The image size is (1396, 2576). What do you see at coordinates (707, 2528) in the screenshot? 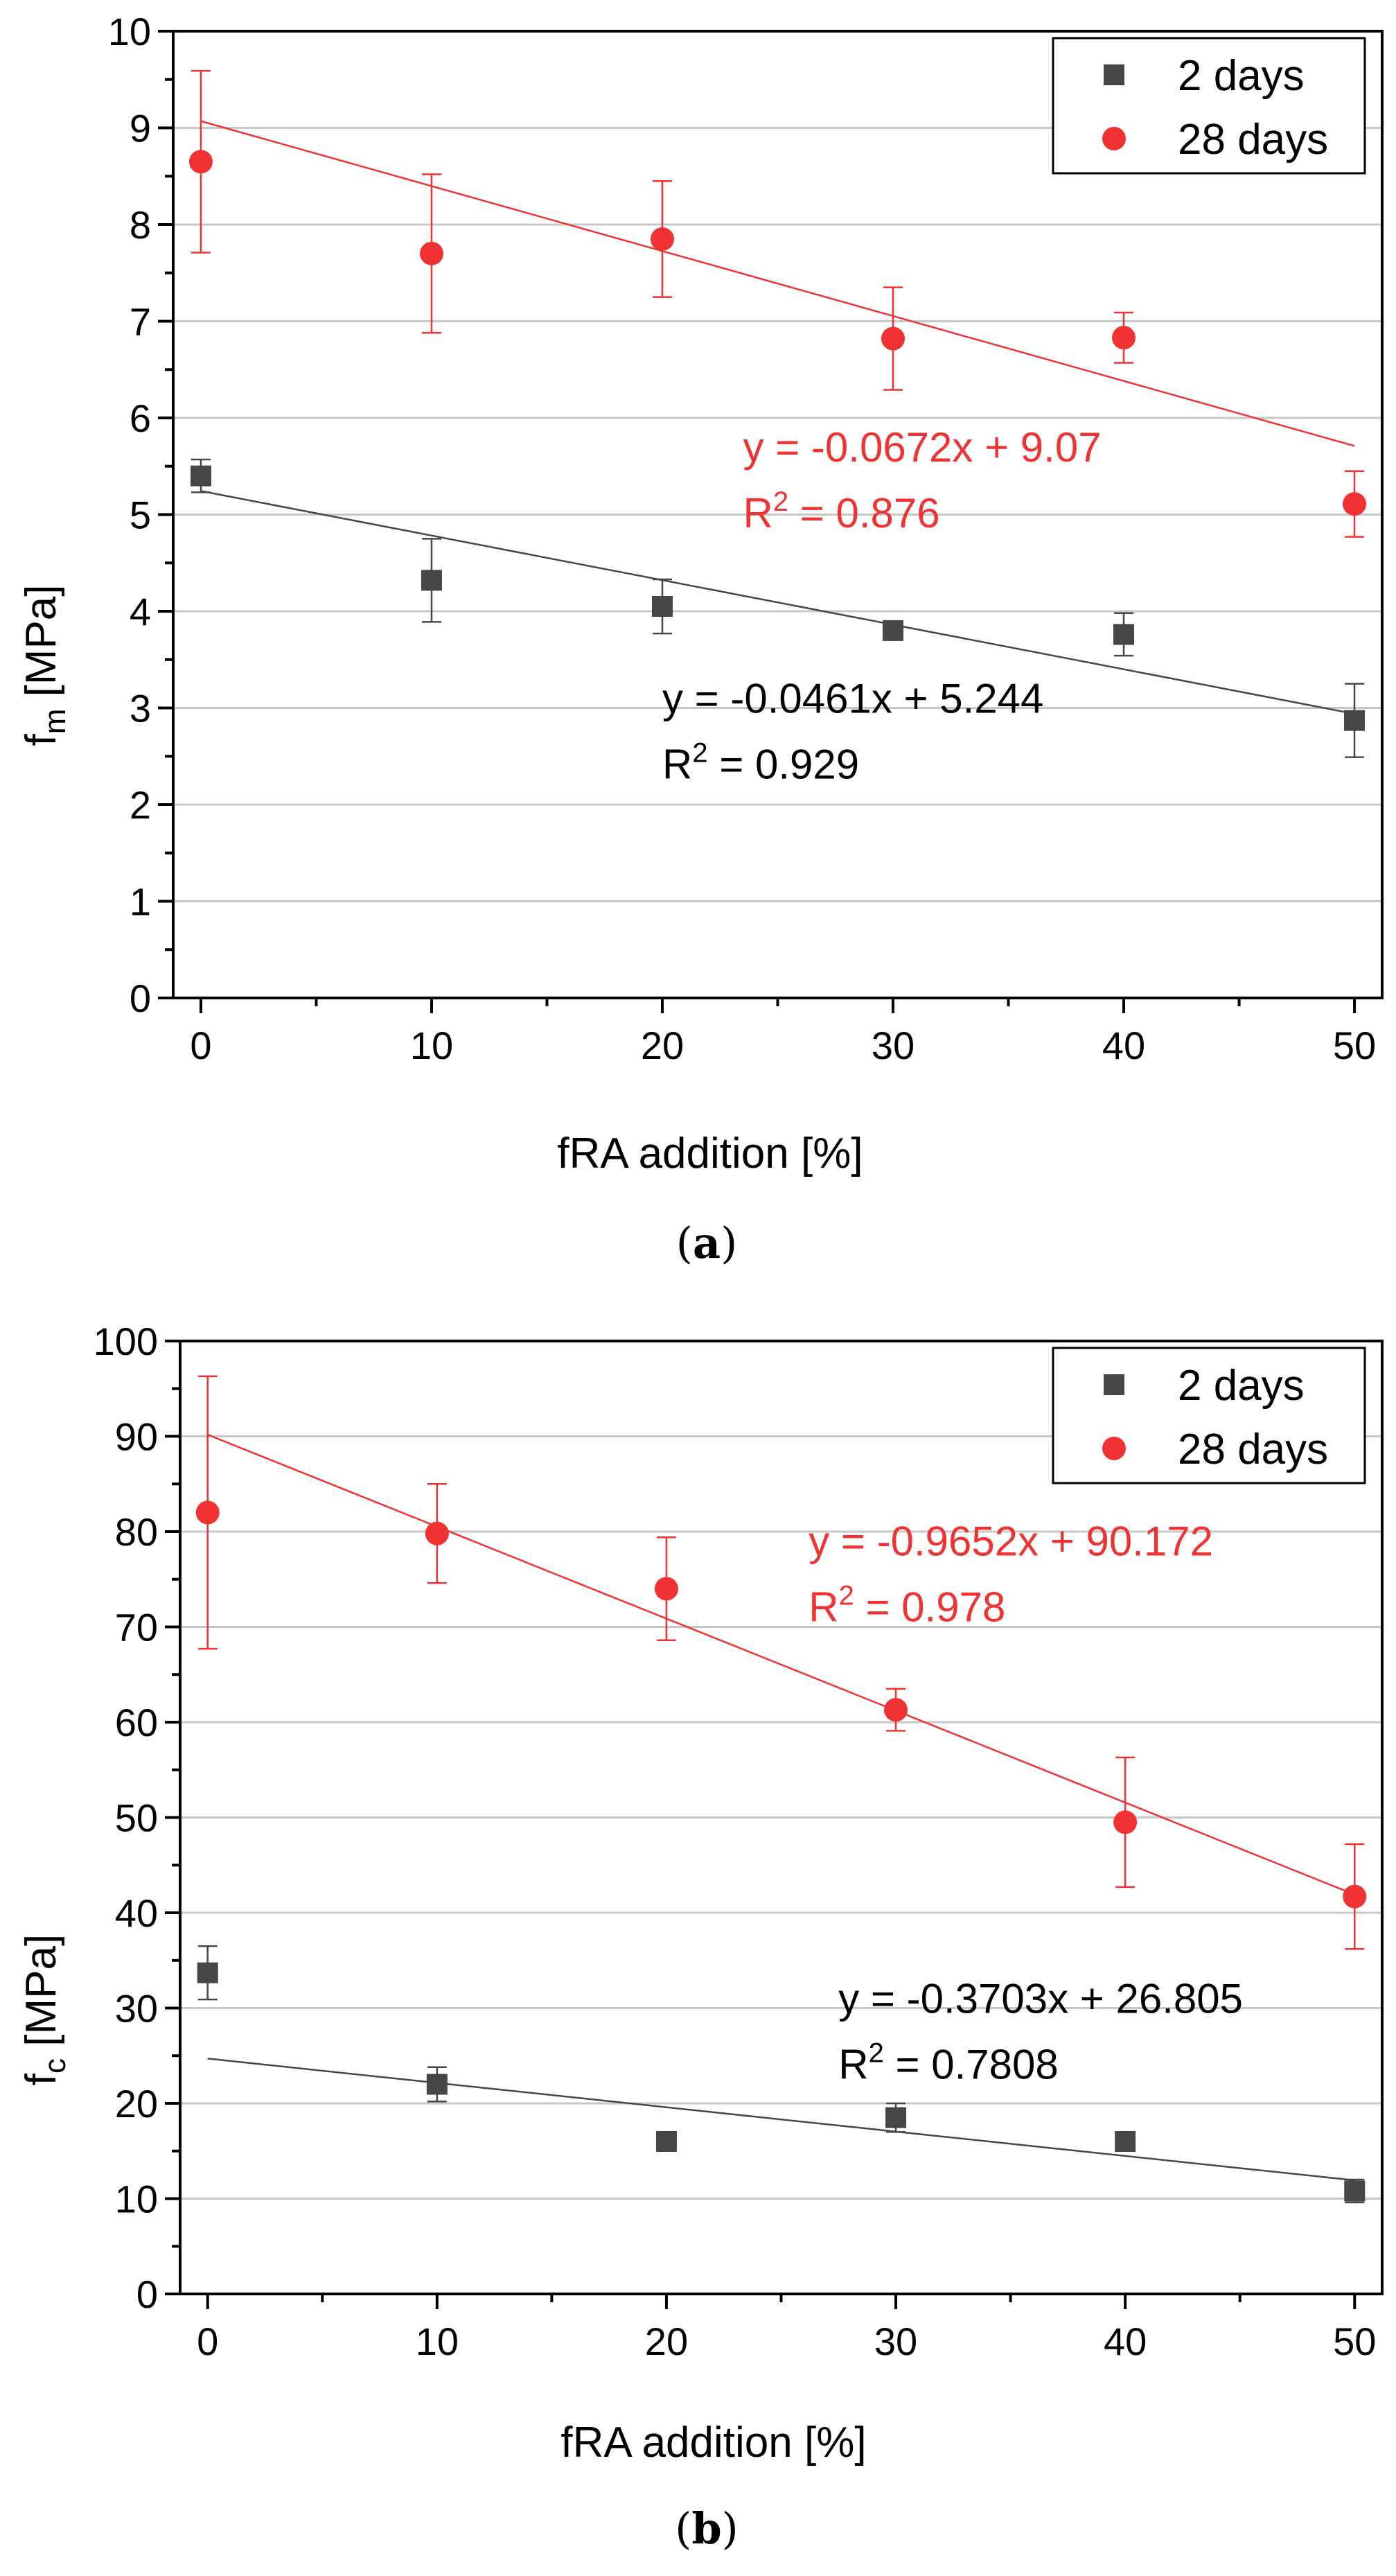
I see `caption-b: (b)` at bounding box center [707, 2528].